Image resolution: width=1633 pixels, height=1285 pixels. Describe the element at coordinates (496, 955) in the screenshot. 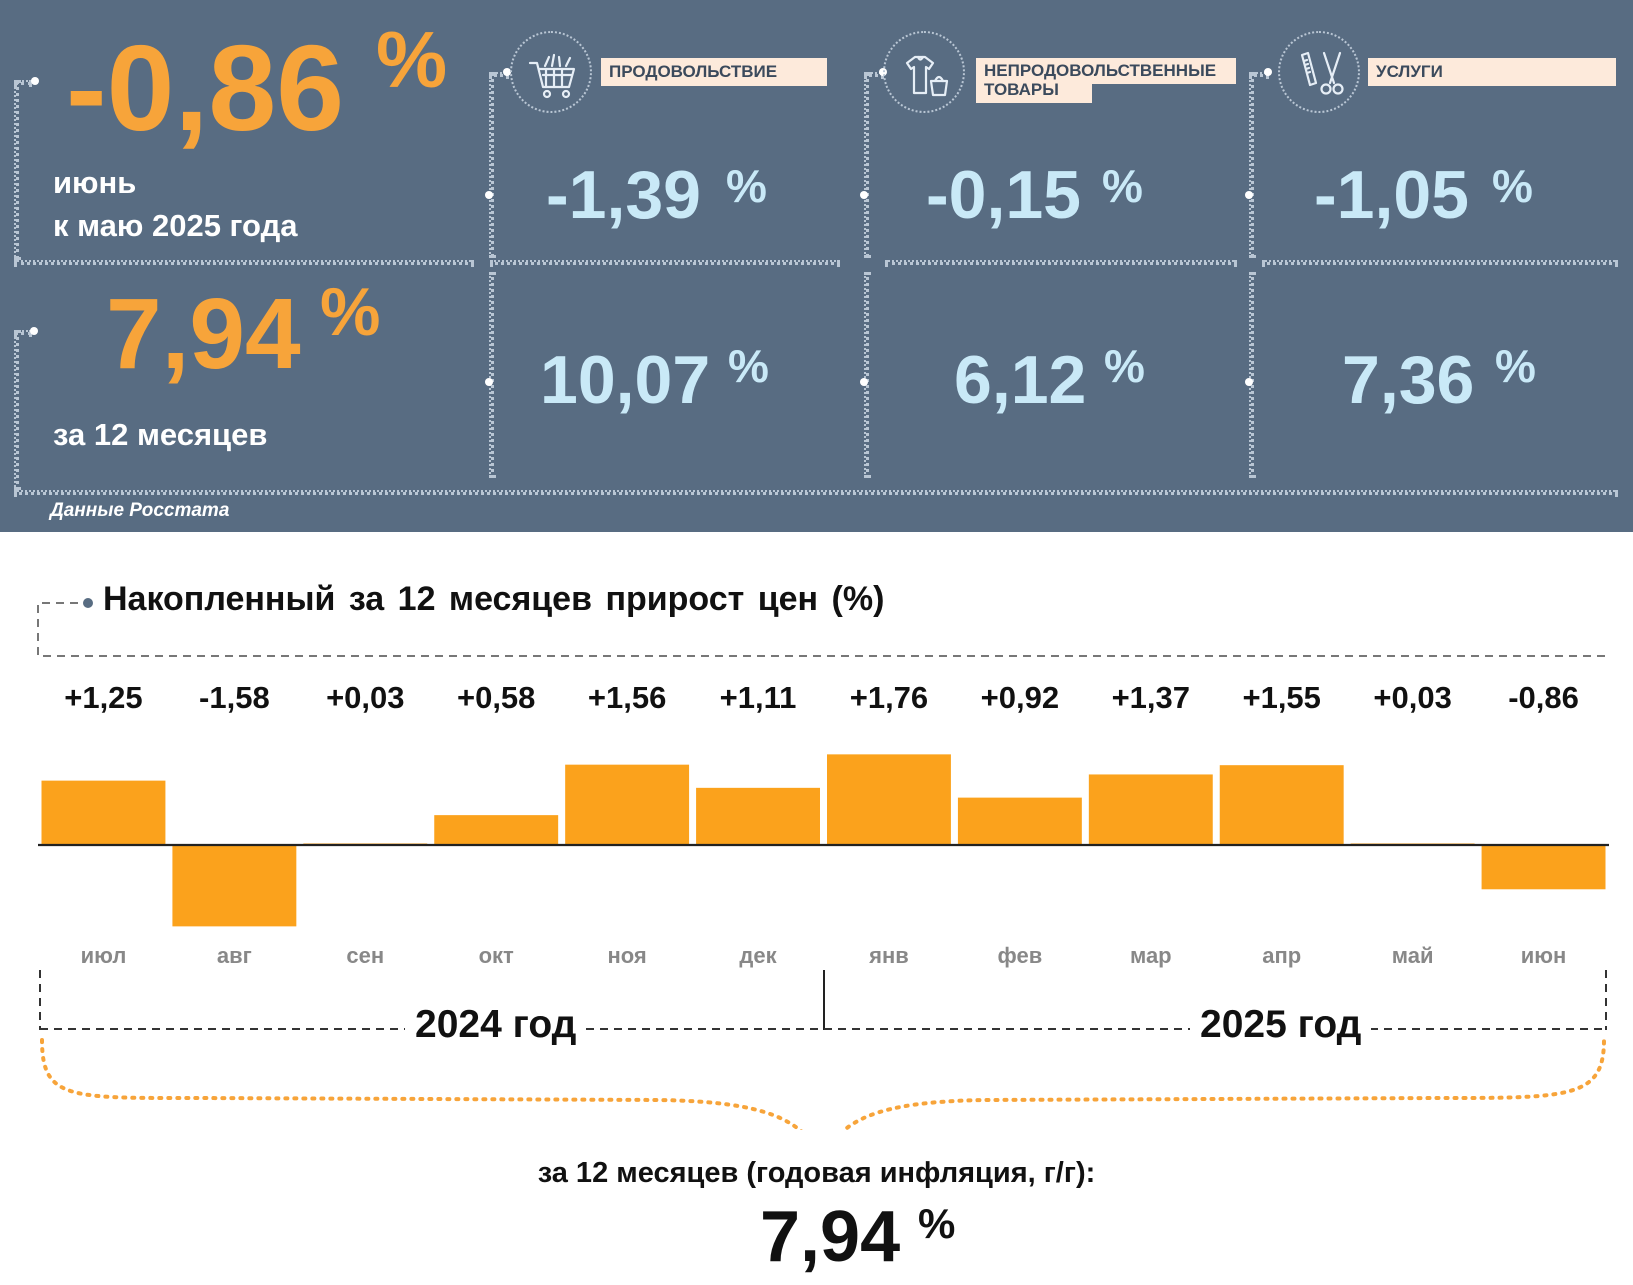

I see `month-label-окт: окт` at that location.